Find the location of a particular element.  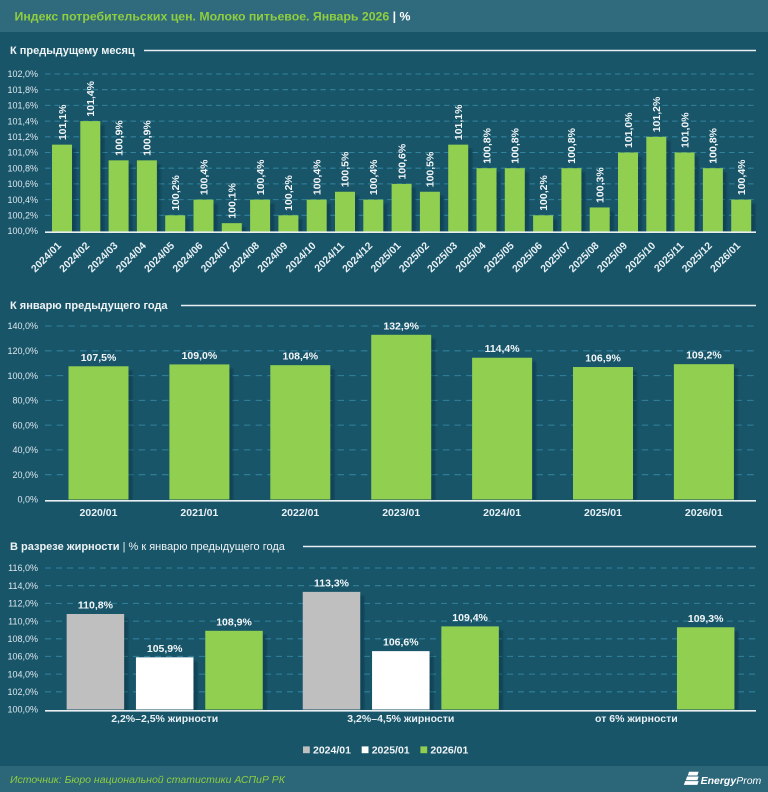

svg-text: 80,0% is located at coordinates (25, 401).